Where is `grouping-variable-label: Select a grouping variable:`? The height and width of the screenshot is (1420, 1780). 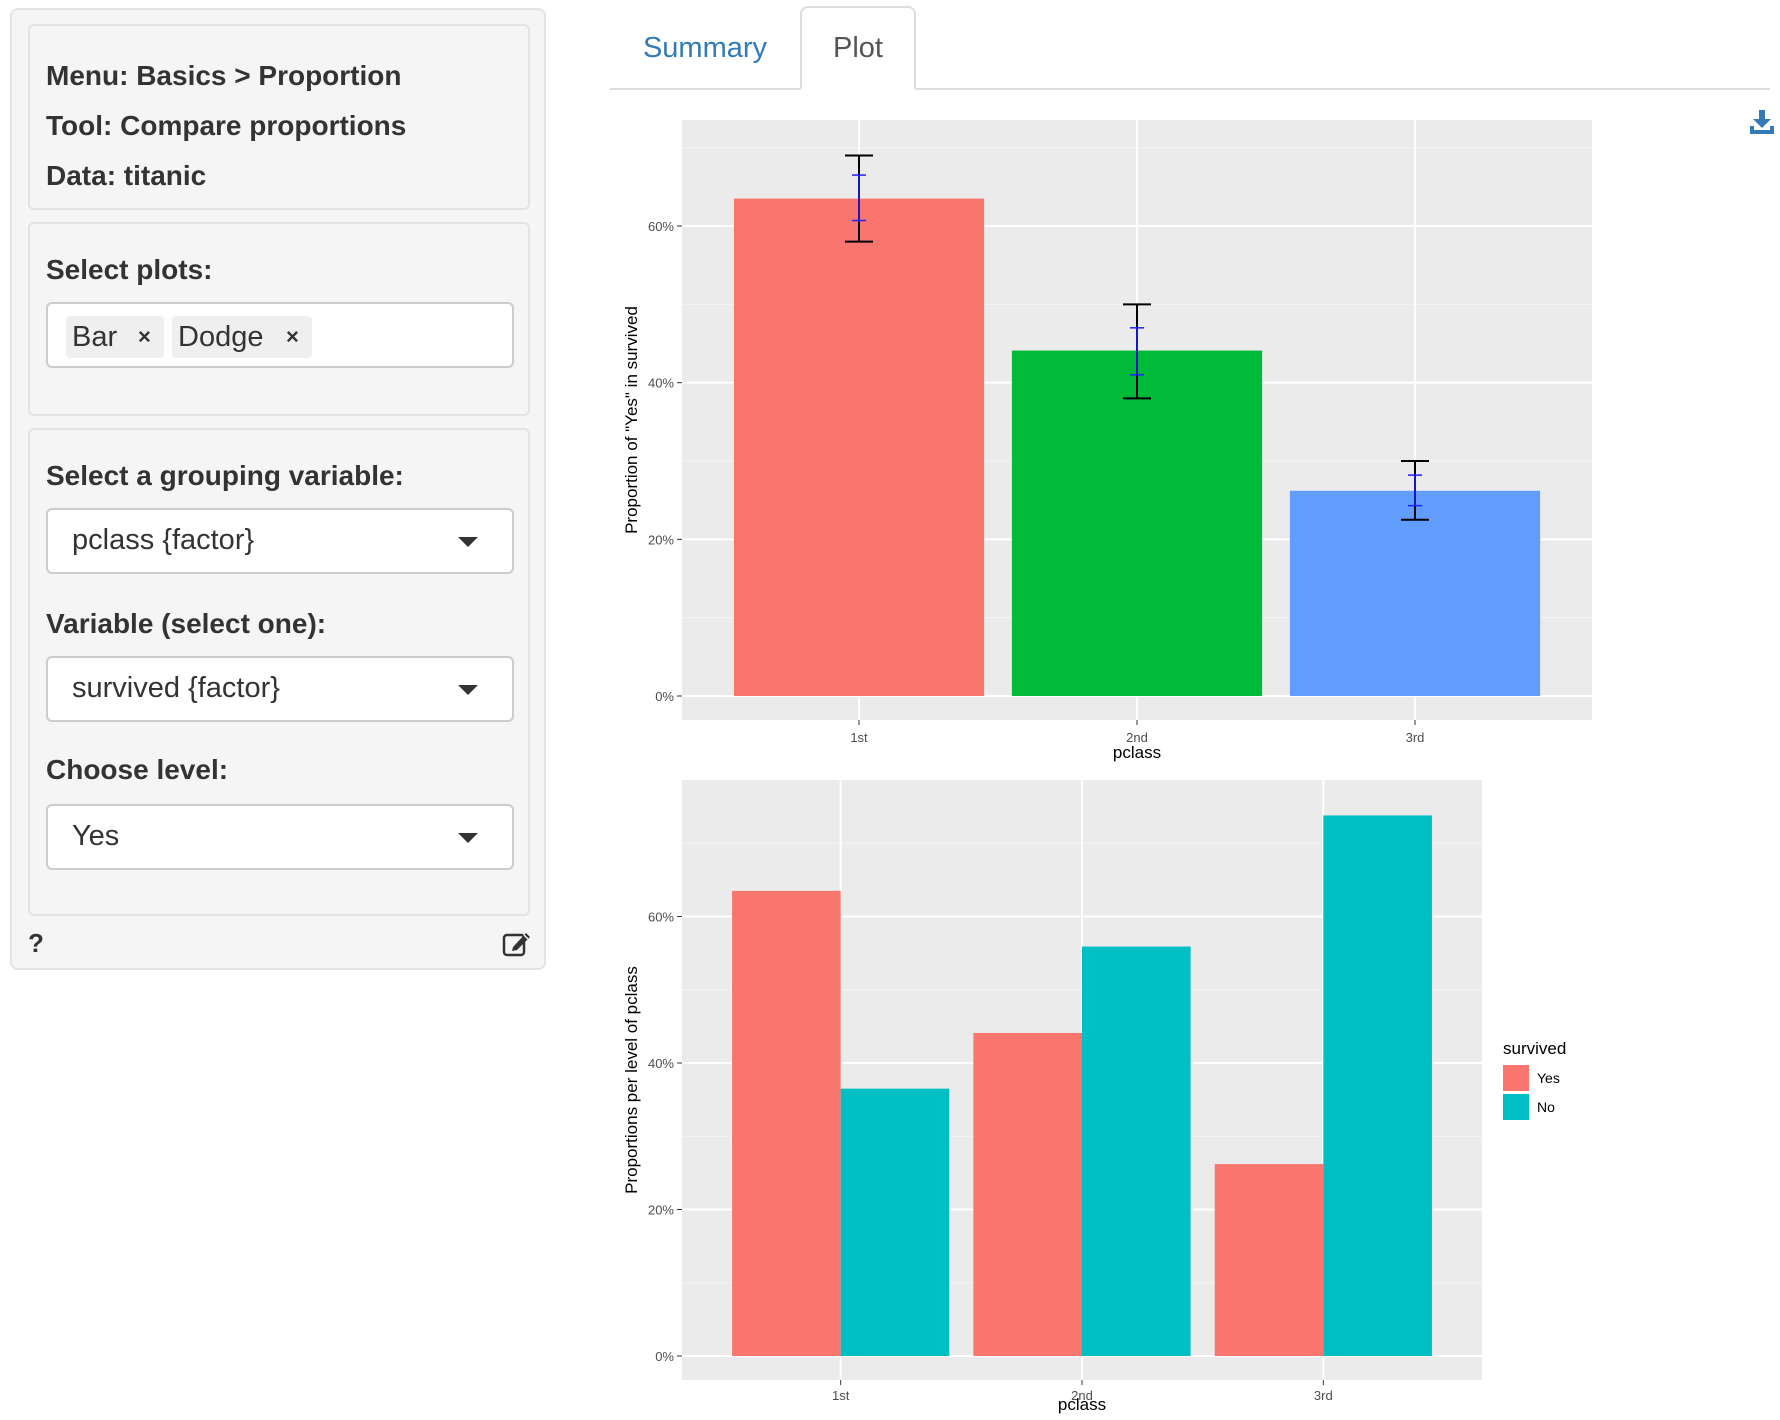
grouping-variable-label: Select a grouping variable: is located at coordinates (225, 475).